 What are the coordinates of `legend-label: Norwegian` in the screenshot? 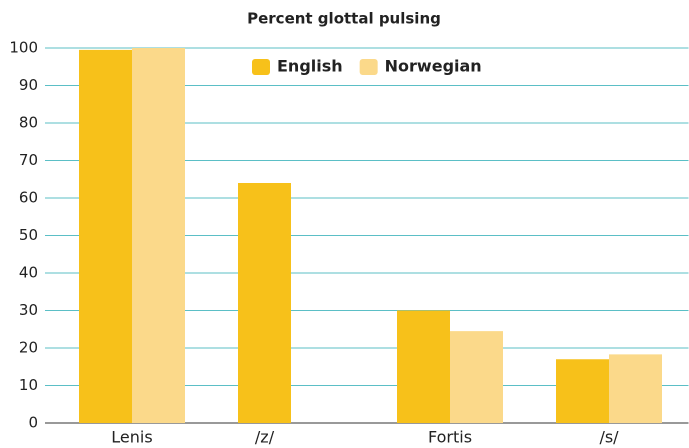 It's located at (433, 66).